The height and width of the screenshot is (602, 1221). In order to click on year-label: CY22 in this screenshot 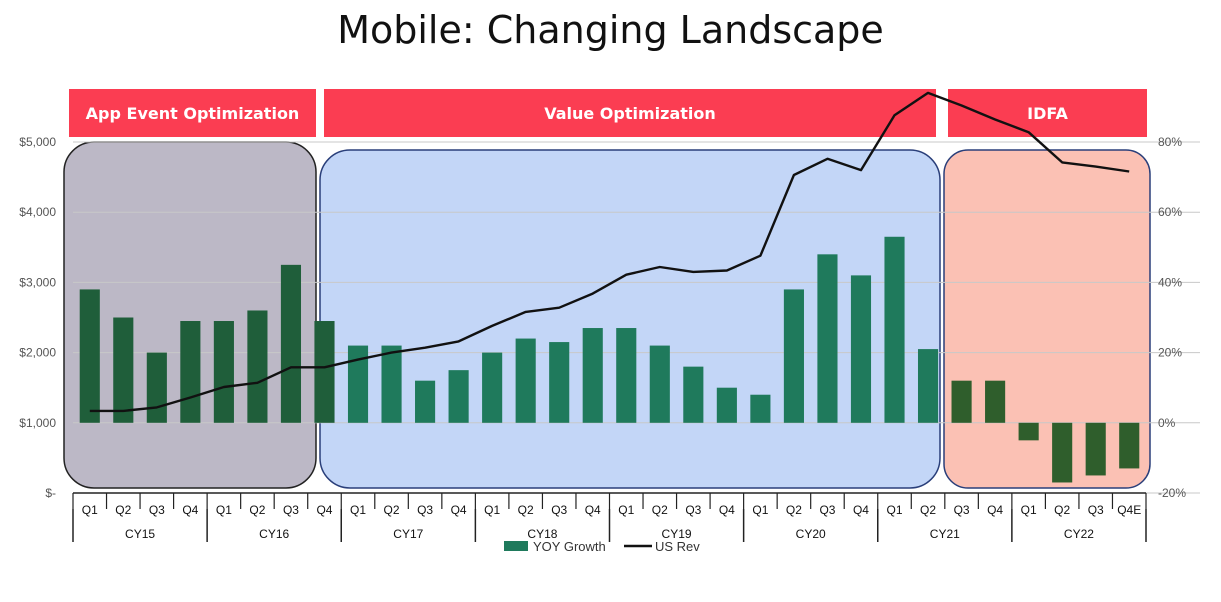, I will do `click(1079, 534)`.